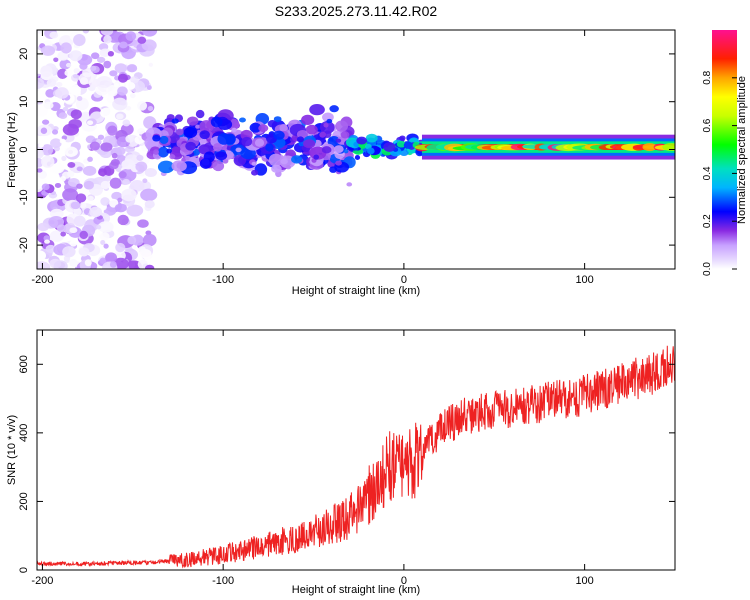 Image resolution: width=750 pixels, height=600 pixels. What do you see at coordinates (223, 581) in the screenshot?
I see `snr-xtick-label: -100` at bounding box center [223, 581].